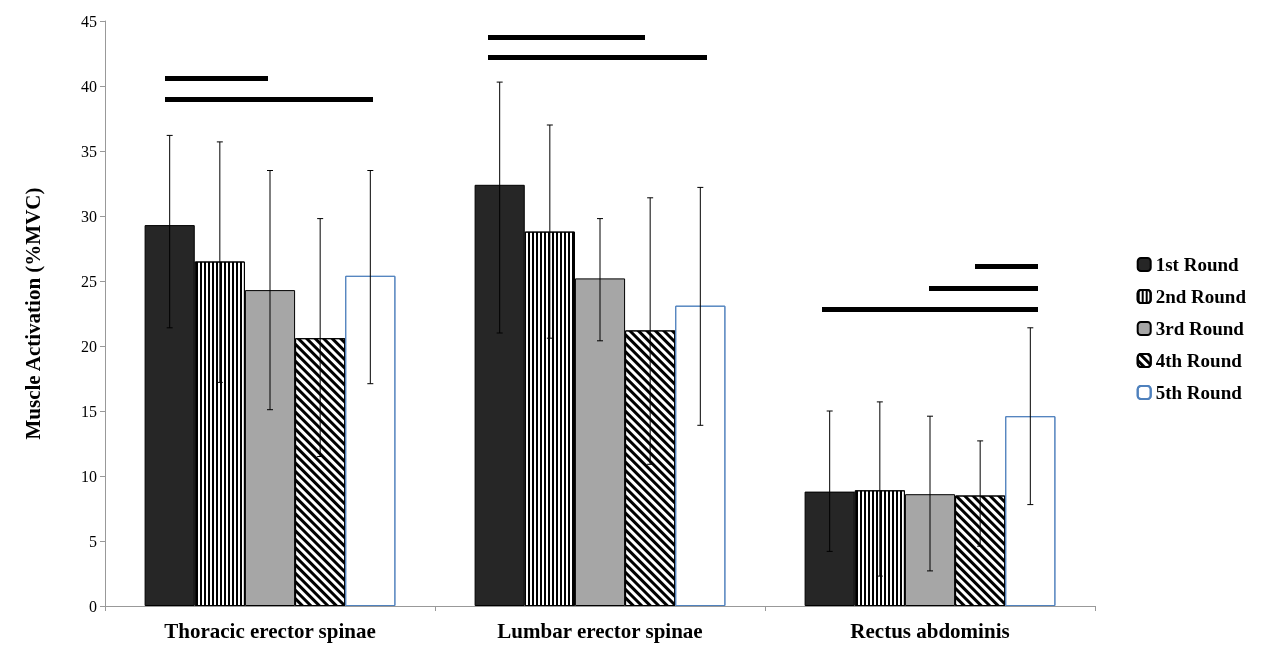 Image resolution: width=1261 pixels, height=657 pixels. Describe the element at coordinates (270, 630) in the screenshot. I see `x-tick-label: Thoracic erector spinae` at that location.